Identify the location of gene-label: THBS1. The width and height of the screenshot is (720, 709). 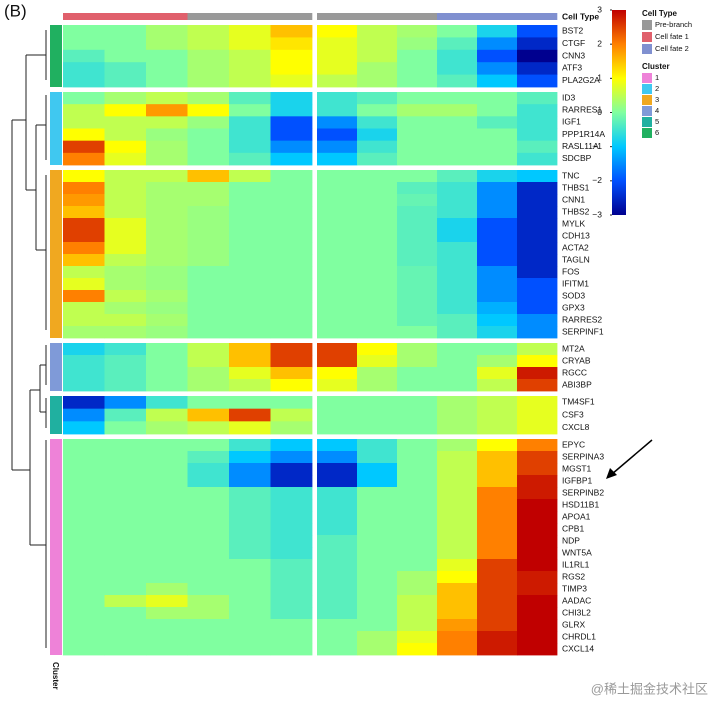
(576, 187).